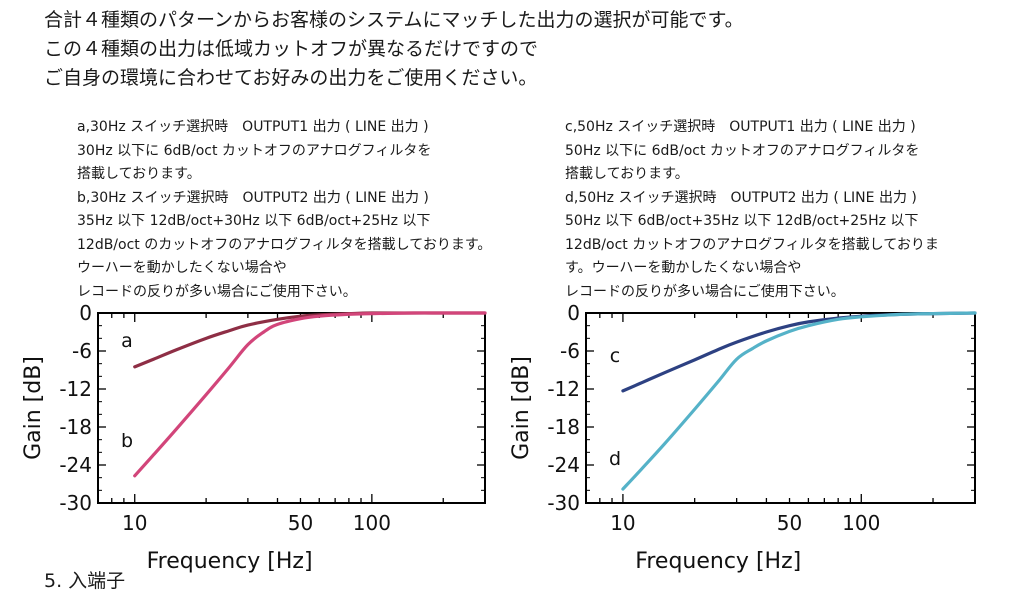 The image size is (1024, 593). What do you see at coordinates (705, 291) in the screenshot?
I see `right-desc-line-8: レコードの反りが多い場合にご使用下さい。` at bounding box center [705, 291].